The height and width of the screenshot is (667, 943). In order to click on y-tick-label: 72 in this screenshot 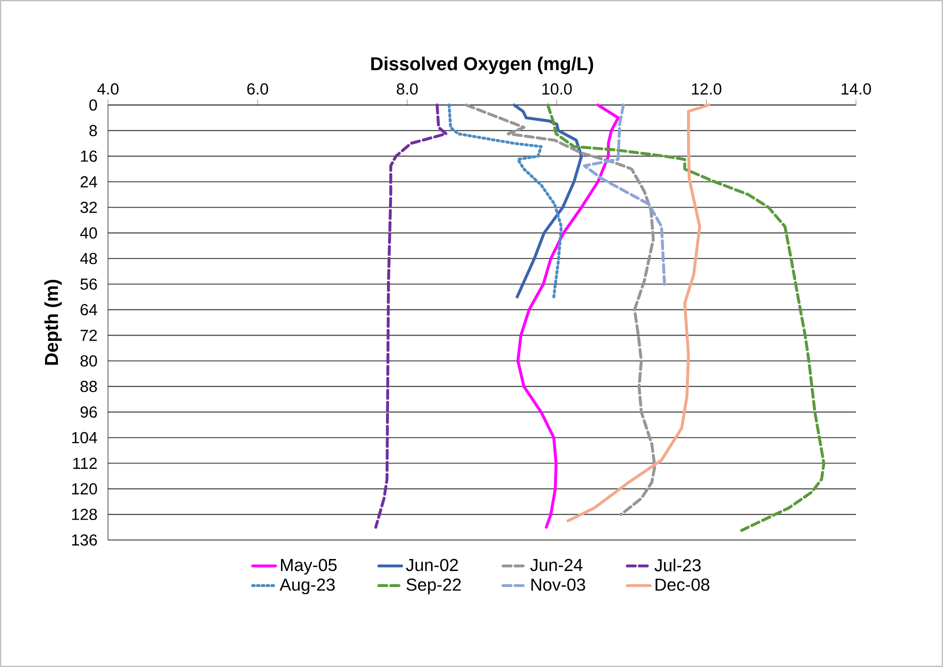, I will do `click(88, 335)`.